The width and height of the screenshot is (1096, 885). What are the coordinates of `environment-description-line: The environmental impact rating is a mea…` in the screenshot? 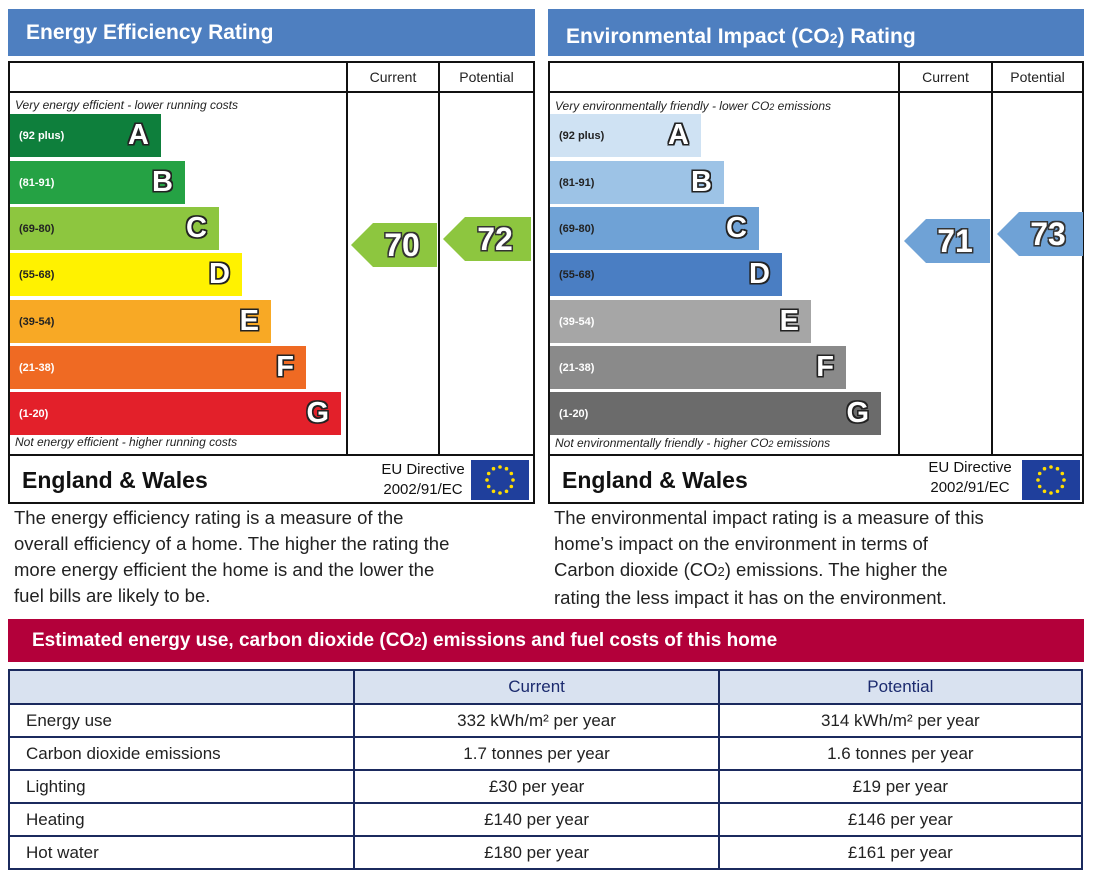 It's located at (769, 517).